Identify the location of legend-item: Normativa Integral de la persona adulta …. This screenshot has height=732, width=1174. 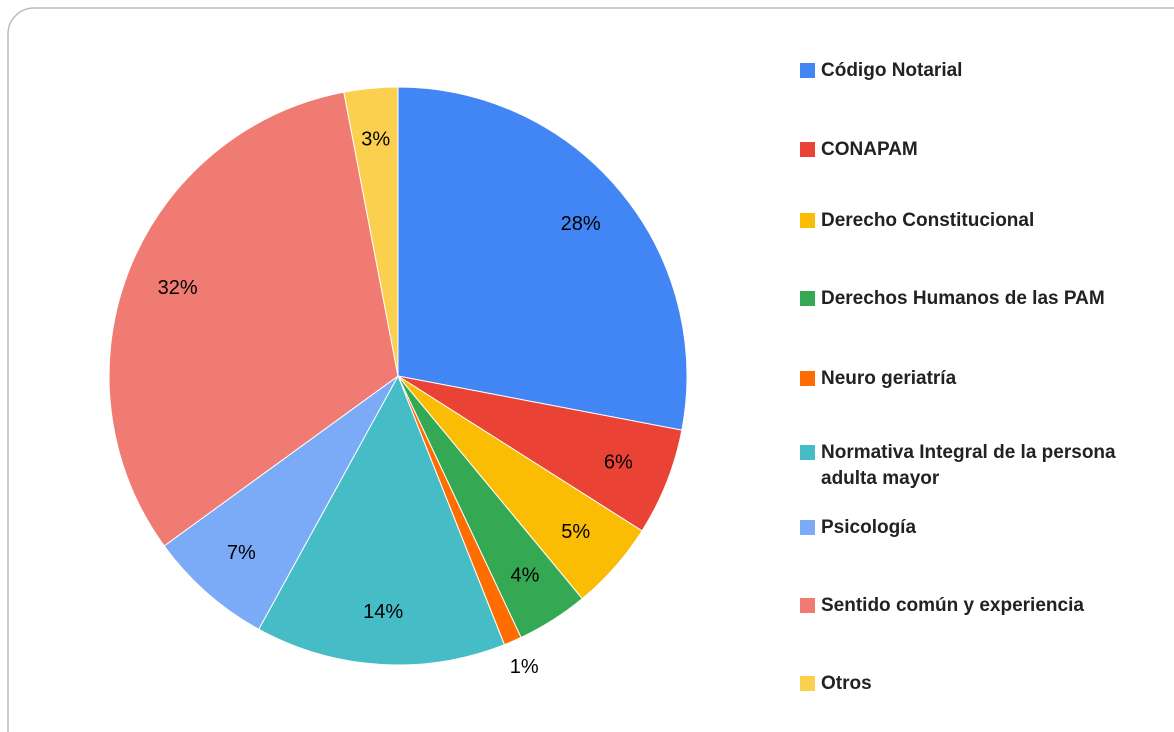
(983, 466).